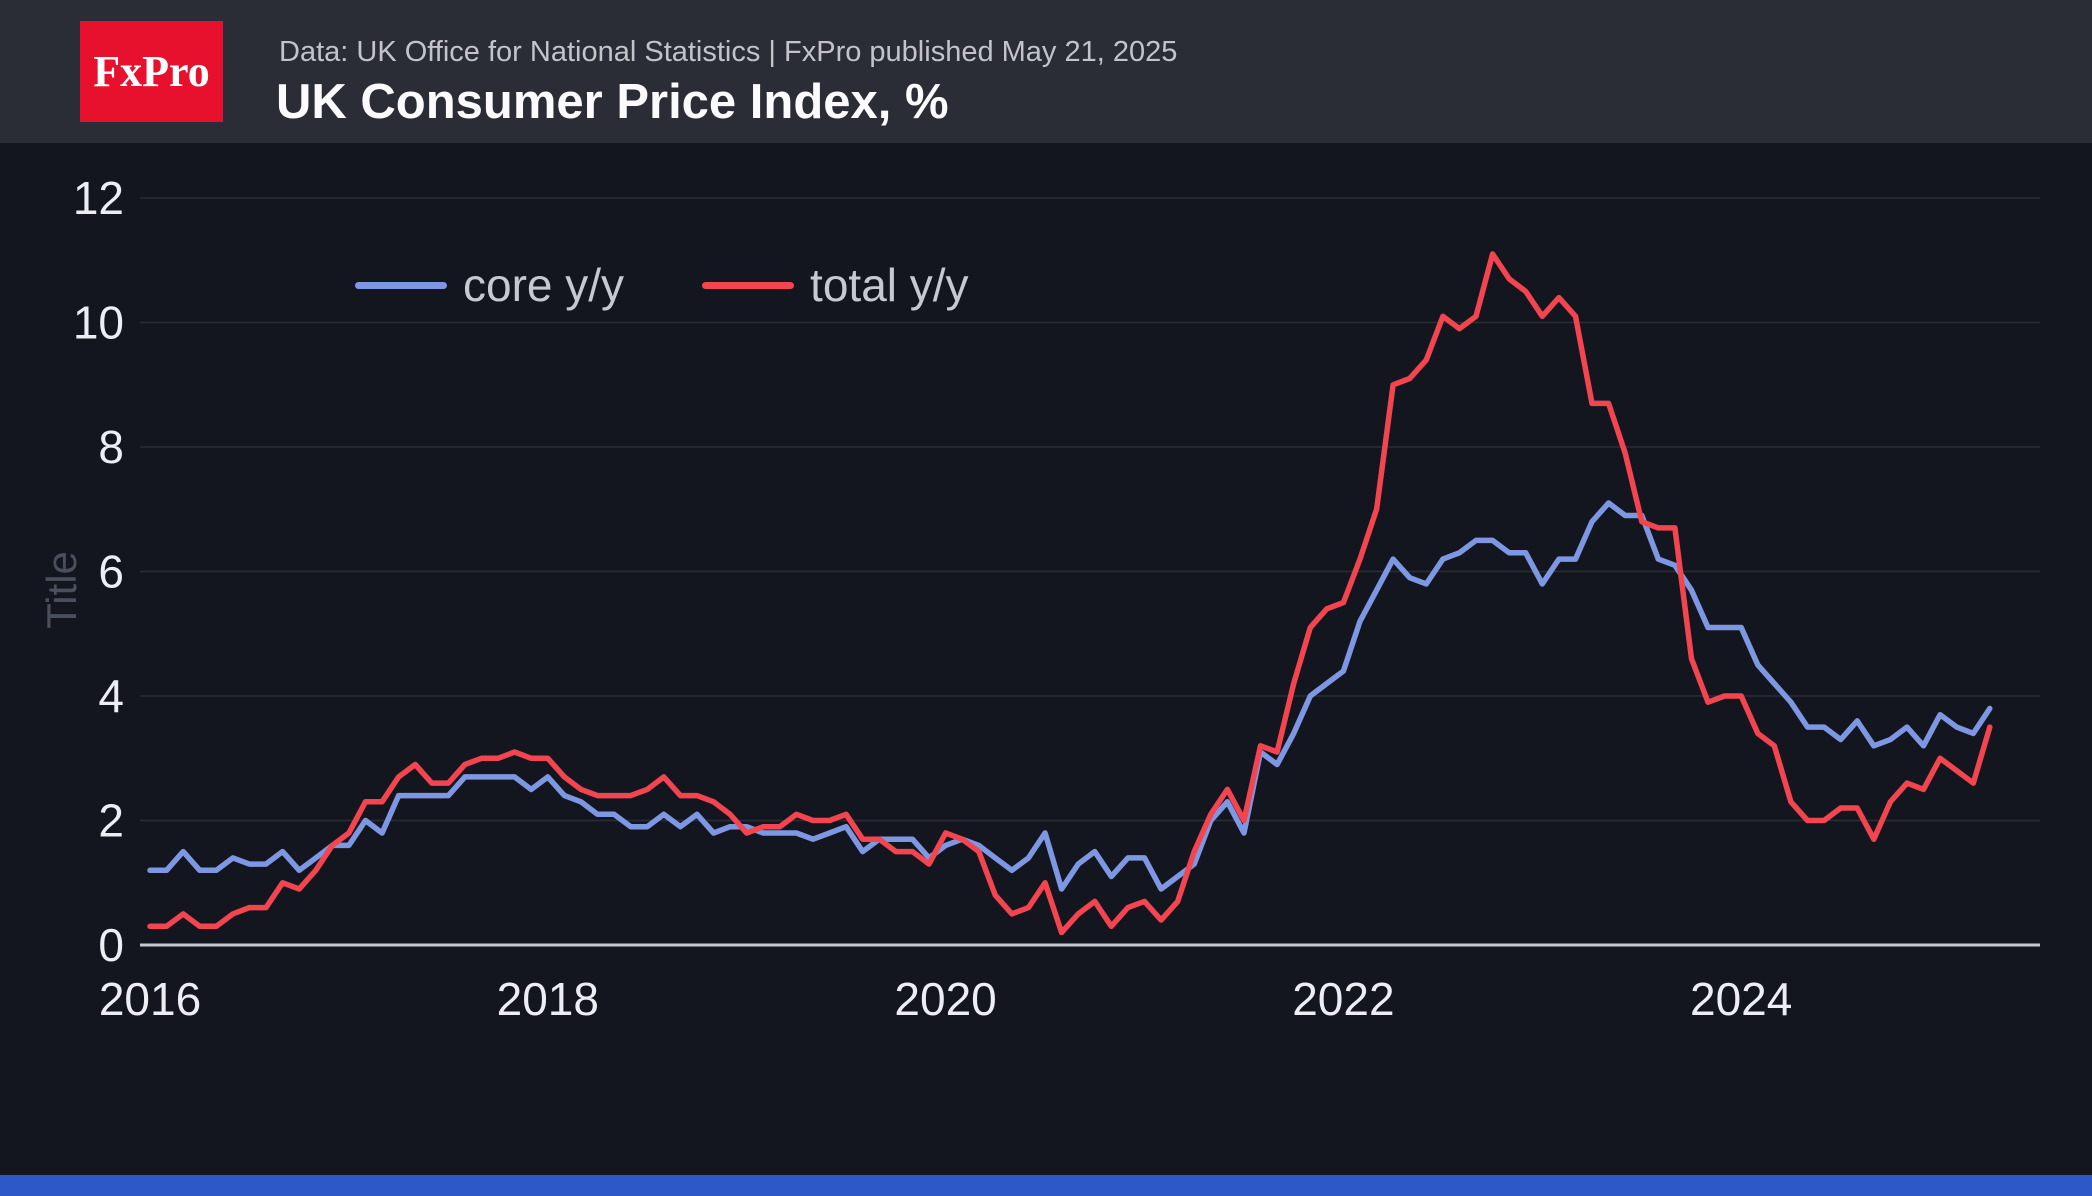 Image resolution: width=2092 pixels, height=1196 pixels. Describe the element at coordinates (548, 999) in the screenshot. I see `x-tick-label: 2018` at that location.